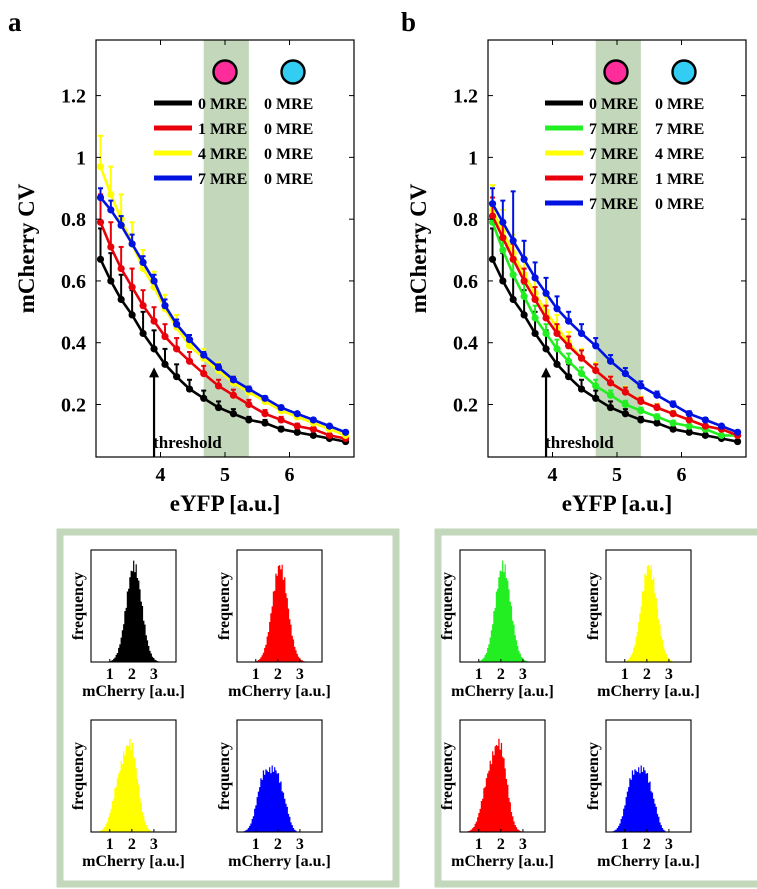 This screenshot has height=889, width=757. I want to click on y-tick-label: 0.2, so click(73, 405).